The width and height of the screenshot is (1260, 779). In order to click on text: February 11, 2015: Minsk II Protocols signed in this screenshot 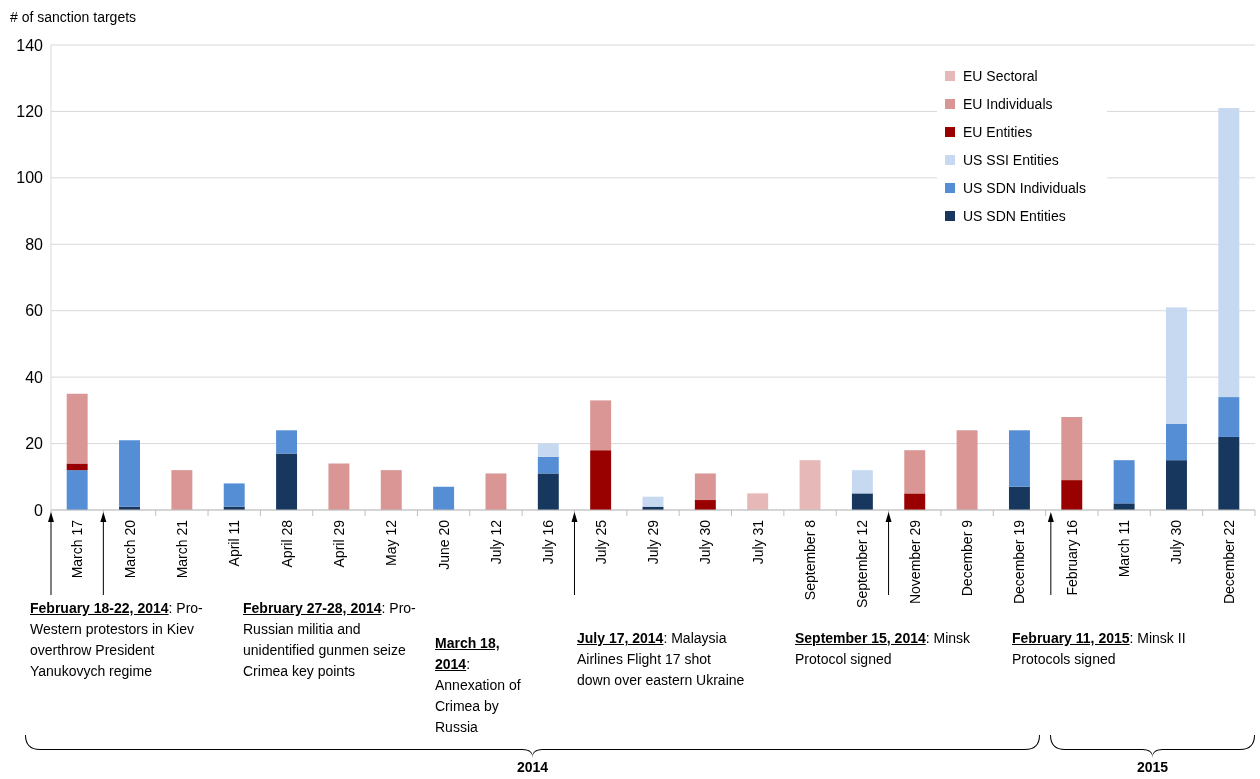, I will do `click(1099, 649)`.